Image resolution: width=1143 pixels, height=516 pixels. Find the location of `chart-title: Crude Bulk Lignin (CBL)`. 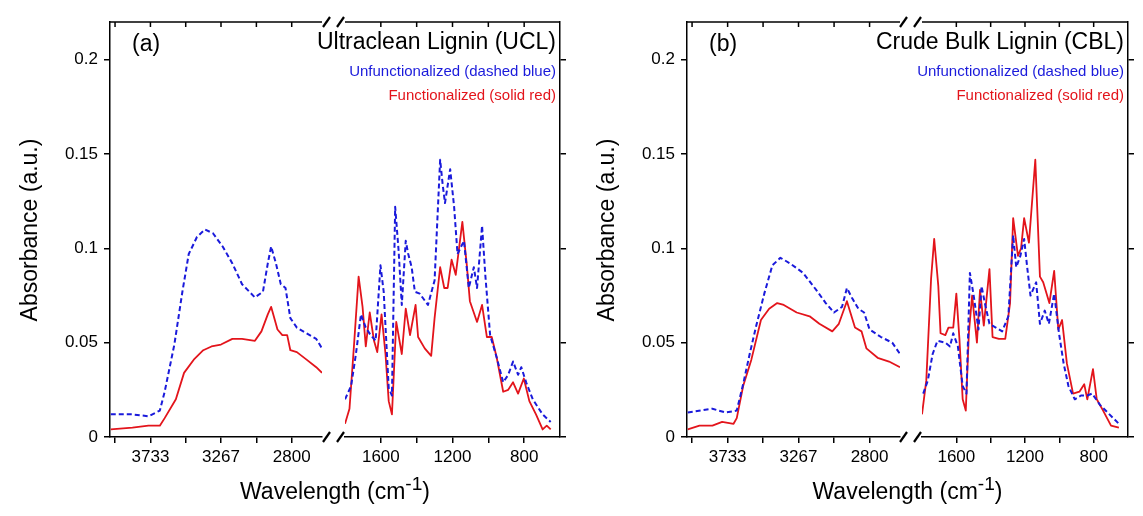

chart-title: Crude Bulk Lignin (CBL) is located at coordinates (999, 41).